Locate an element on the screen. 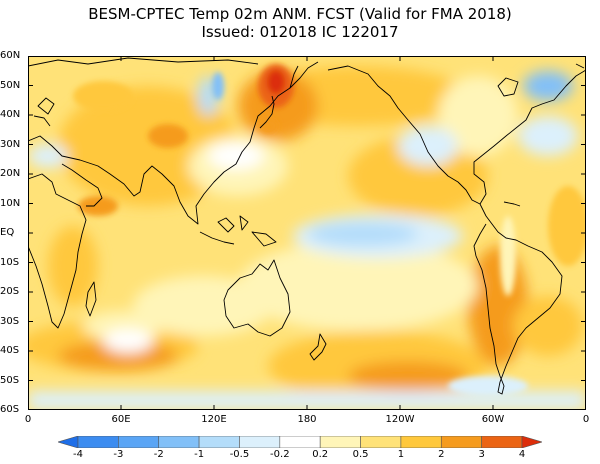  lat-label: 40N is located at coordinates (10, 114).